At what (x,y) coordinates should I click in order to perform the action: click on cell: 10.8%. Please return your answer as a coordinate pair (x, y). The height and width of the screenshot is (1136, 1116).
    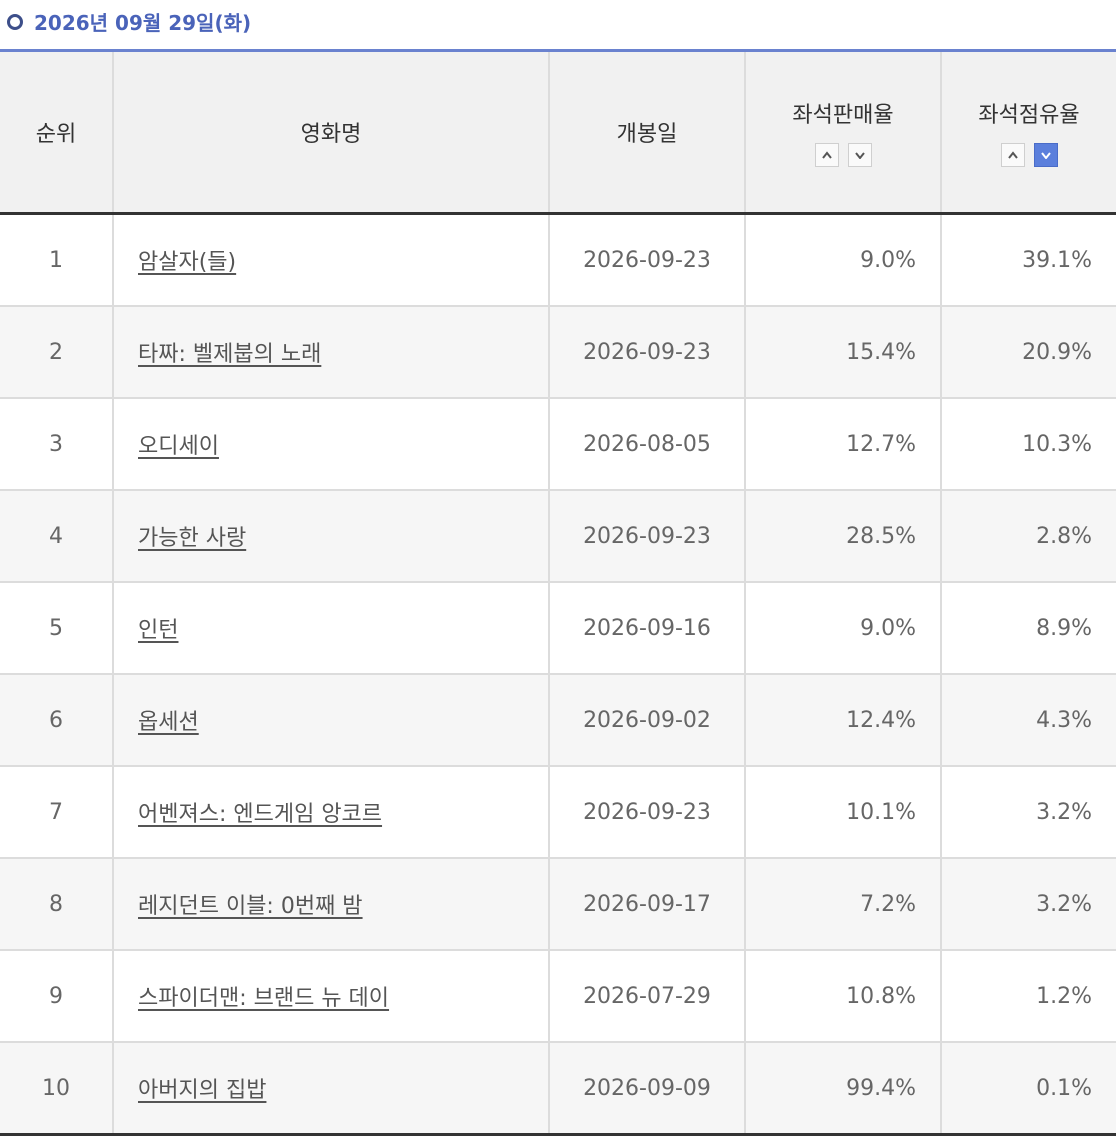
    Looking at the image, I should click on (842, 996).